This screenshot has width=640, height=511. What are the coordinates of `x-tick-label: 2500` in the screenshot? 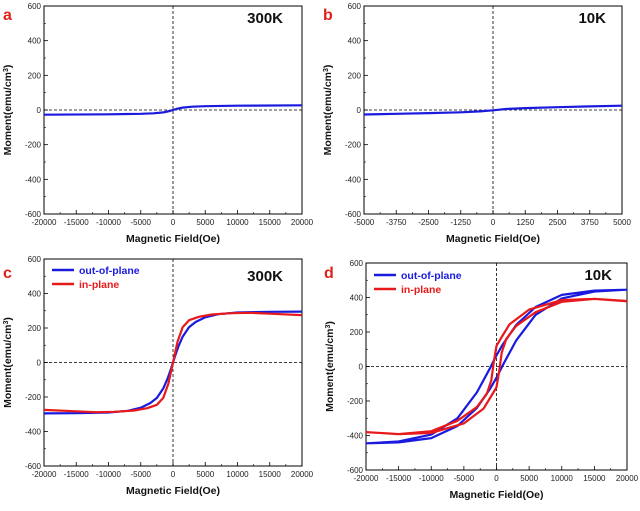 It's located at (558, 222).